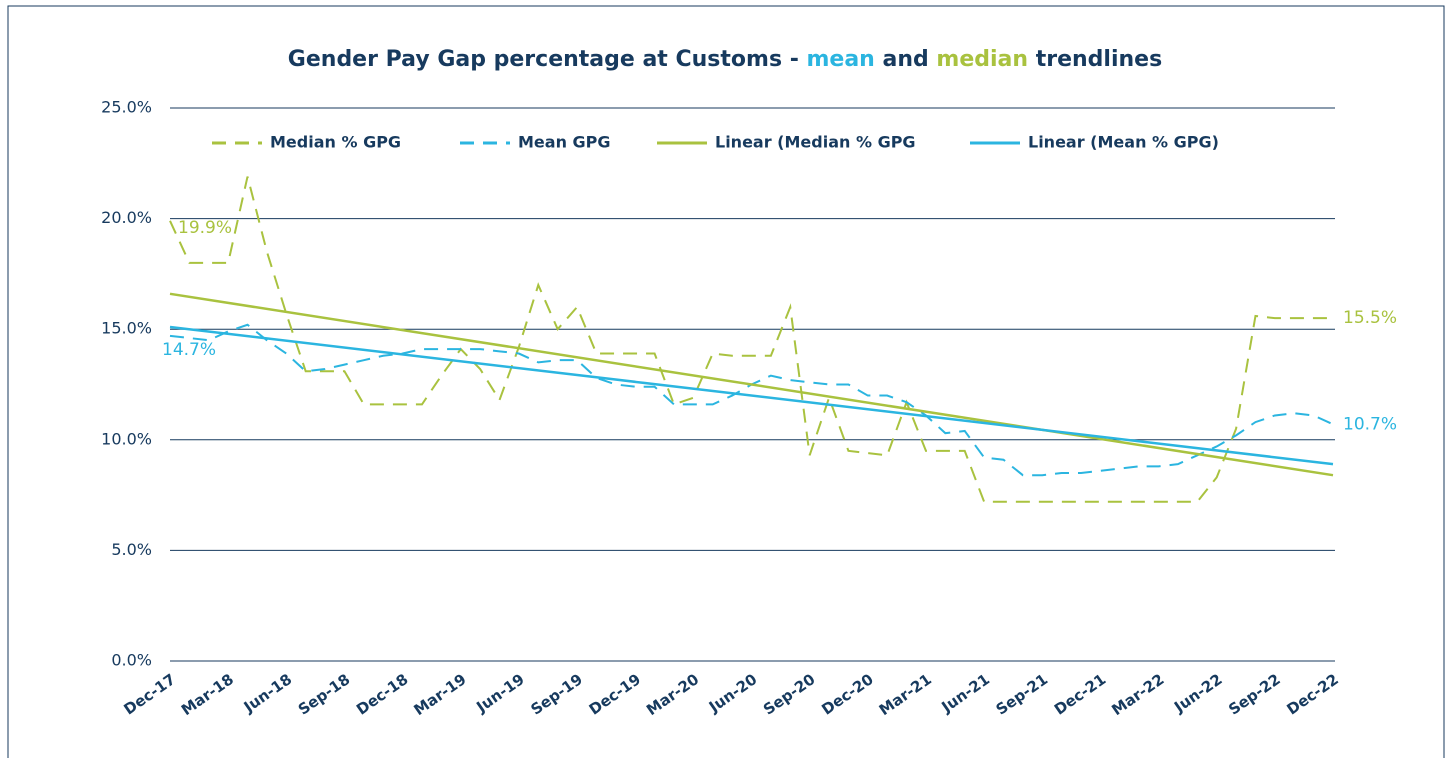 Image resolution: width=1450 pixels, height=758 pixels. Describe the element at coordinates (1254, 694) in the screenshot. I see `x-tick-label: Sep-22` at that location.